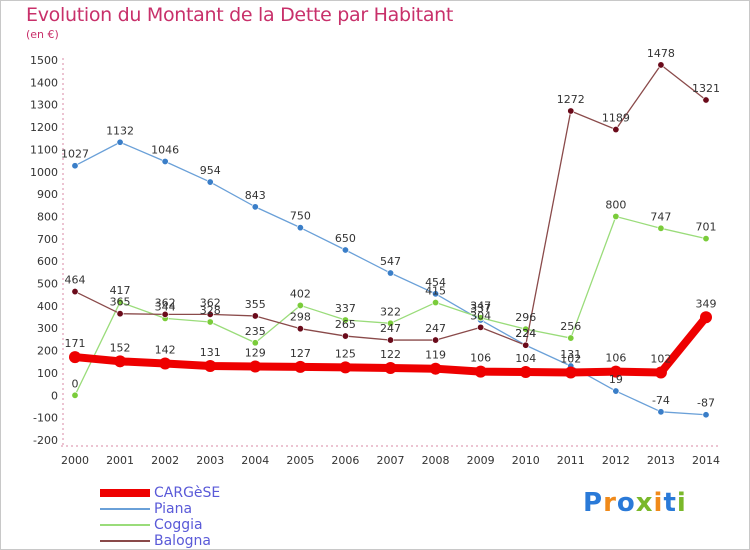  Describe the element at coordinates (480, 315) in the screenshot. I see `data-label: 304` at that location.